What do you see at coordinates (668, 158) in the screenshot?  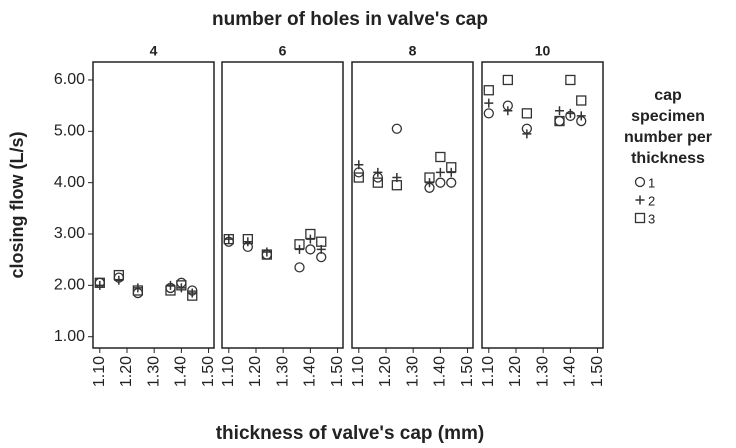 I see `legend-title: thickness` at bounding box center [668, 158].